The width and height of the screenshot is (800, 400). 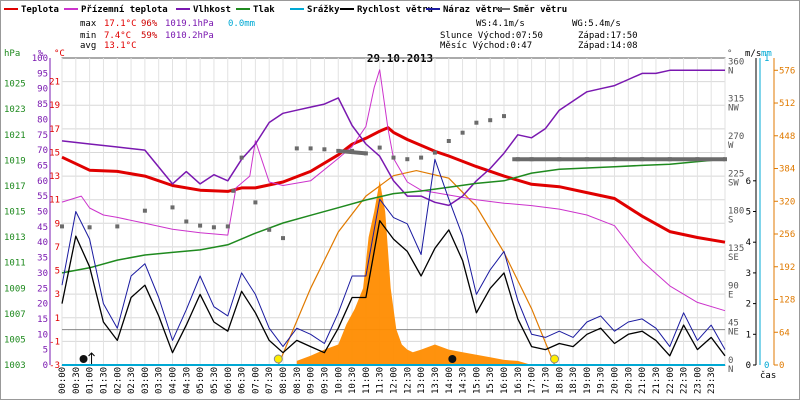 What do you see at coordinates (187, 380) in the screenshot?
I see `x-tick-label: 04:30` at bounding box center [187, 380].